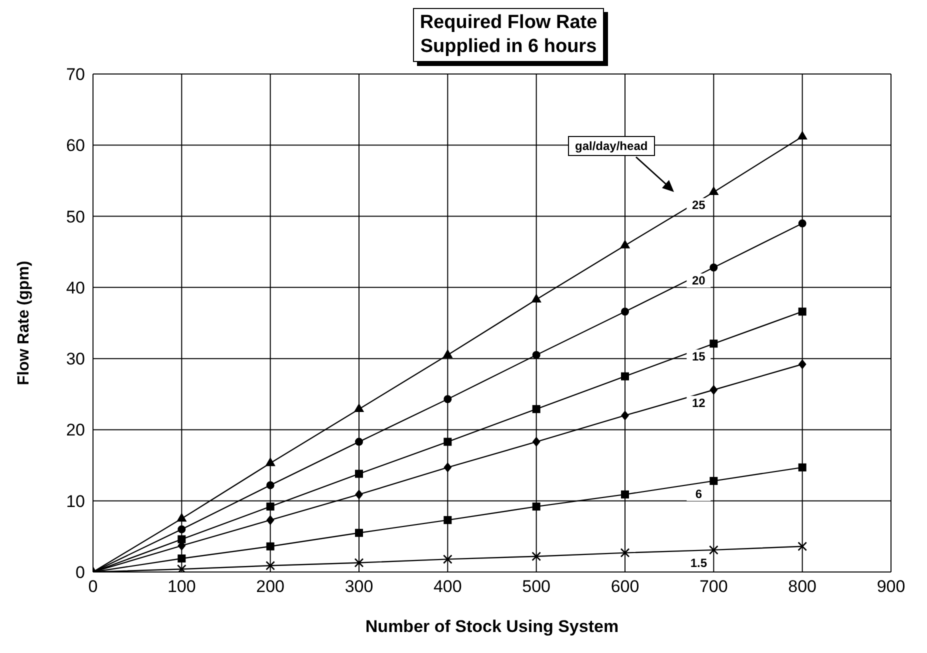  What do you see at coordinates (75, 74) in the screenshot?
I see `y-tick-label: 70` at bounding box center [75, 74].